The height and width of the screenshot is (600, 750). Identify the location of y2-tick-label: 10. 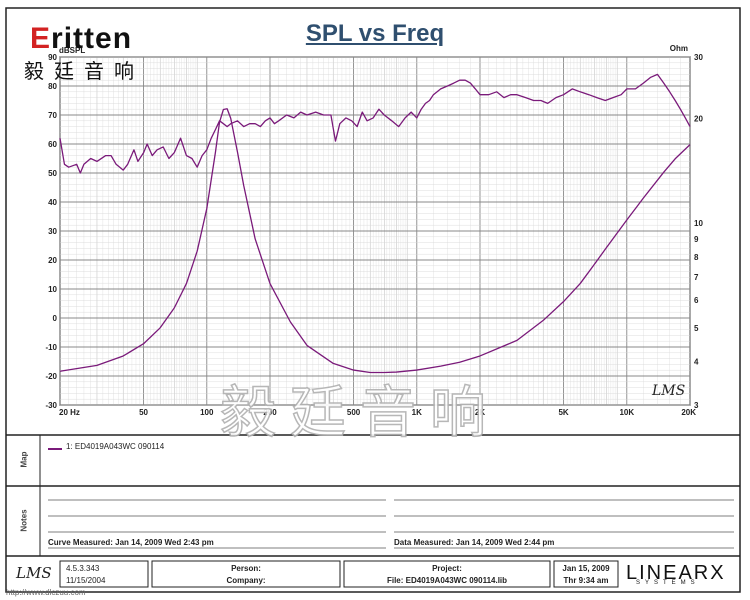
(698, 223).